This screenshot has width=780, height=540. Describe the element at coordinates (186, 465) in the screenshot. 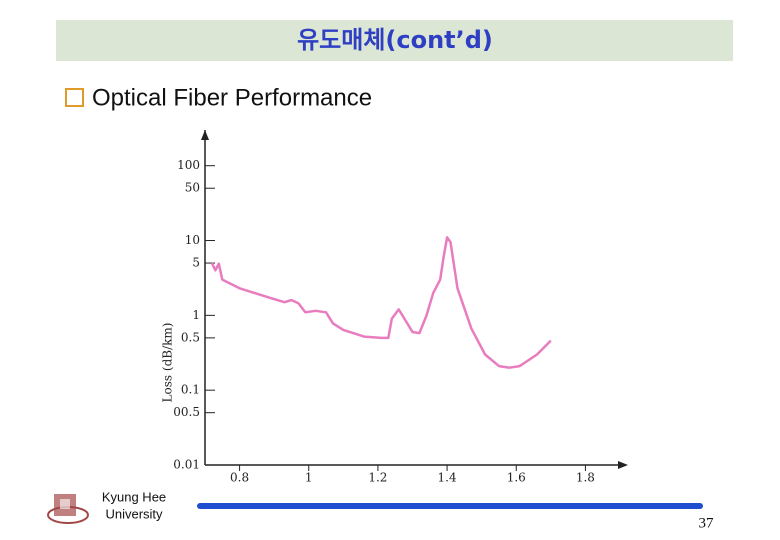

I see `y-tick-label: 0.01` at that location.